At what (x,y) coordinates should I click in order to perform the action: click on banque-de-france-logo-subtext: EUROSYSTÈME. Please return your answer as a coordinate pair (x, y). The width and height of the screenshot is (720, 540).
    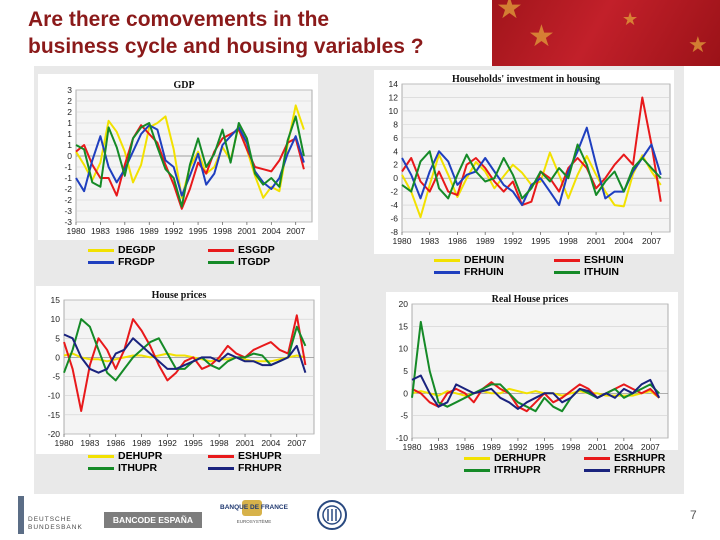
    Looking at the image, I should click on (254, 521).